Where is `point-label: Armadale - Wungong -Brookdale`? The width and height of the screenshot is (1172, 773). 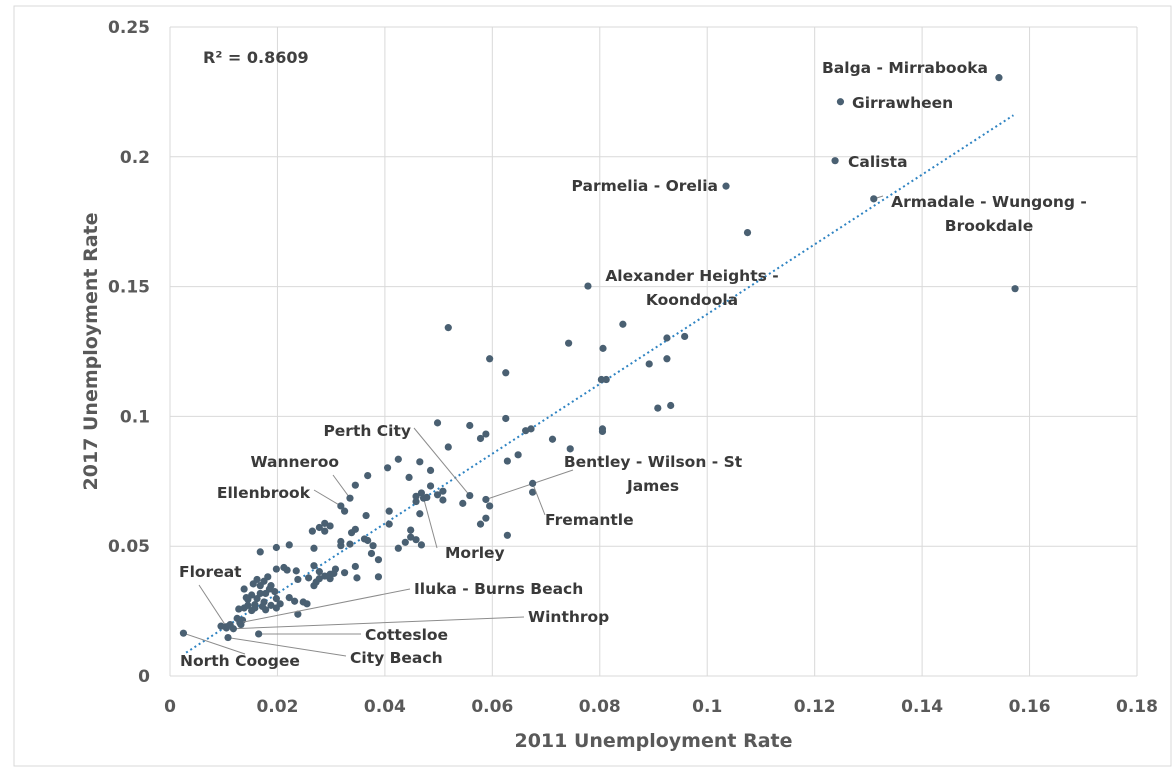
point-label: Armadale - Wungong -Brookdale is located at coordinates (989, 214).